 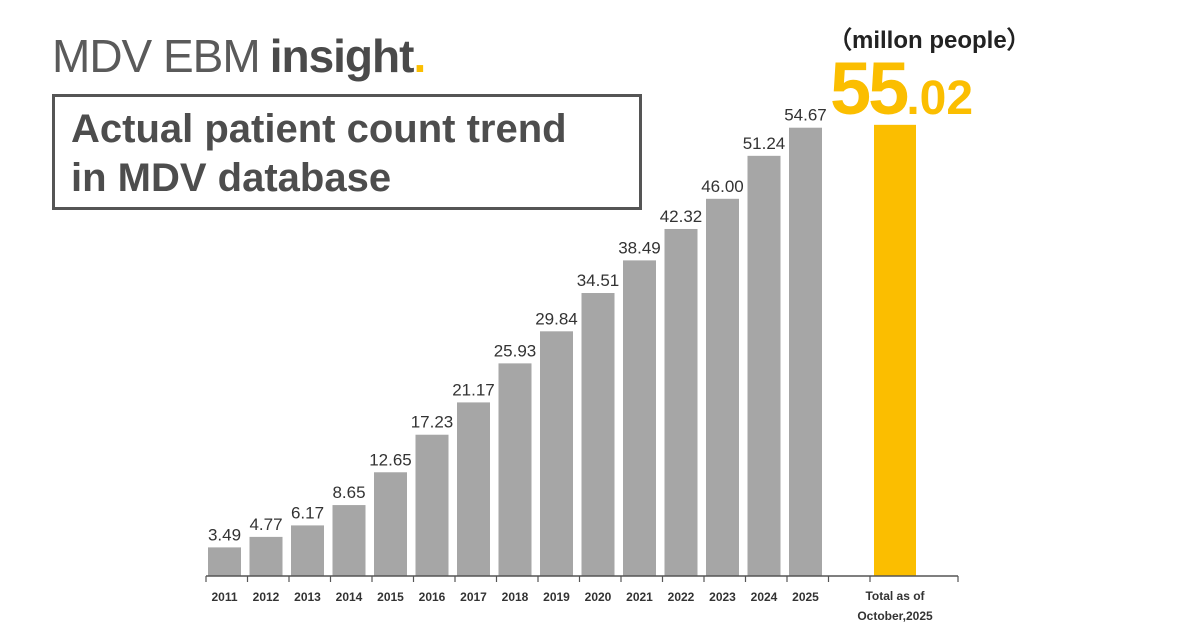 I want to click on bar-total, so click(x=895, y=350).